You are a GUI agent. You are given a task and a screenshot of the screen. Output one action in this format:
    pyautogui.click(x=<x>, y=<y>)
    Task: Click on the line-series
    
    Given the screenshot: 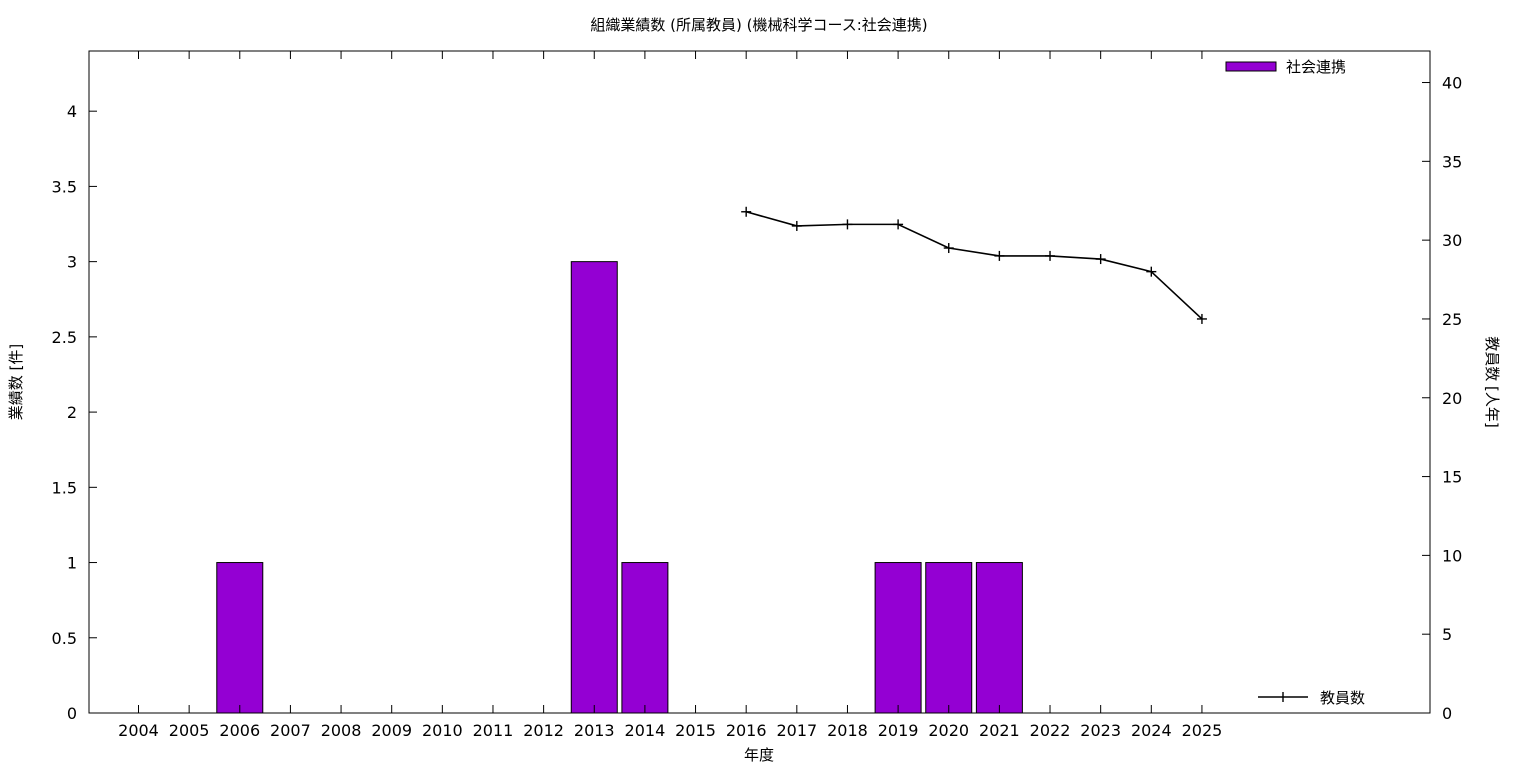 What is the action you would take?
    pyautogui.click(x=974, y=265)
    